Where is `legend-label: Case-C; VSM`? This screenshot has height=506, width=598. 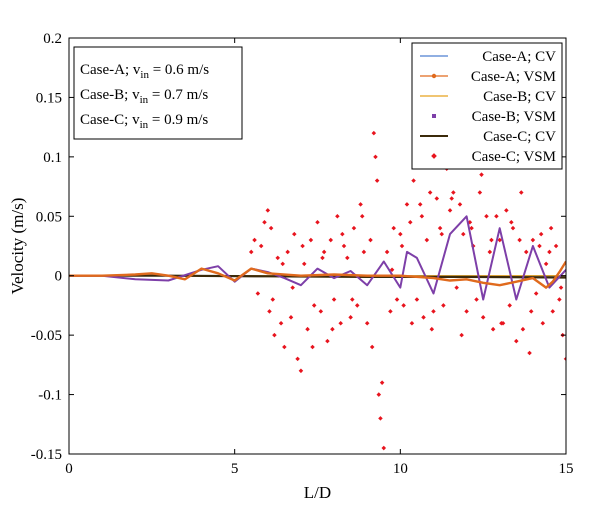 legend-label: Case-C; VSM is located at coordinates (514, 157).